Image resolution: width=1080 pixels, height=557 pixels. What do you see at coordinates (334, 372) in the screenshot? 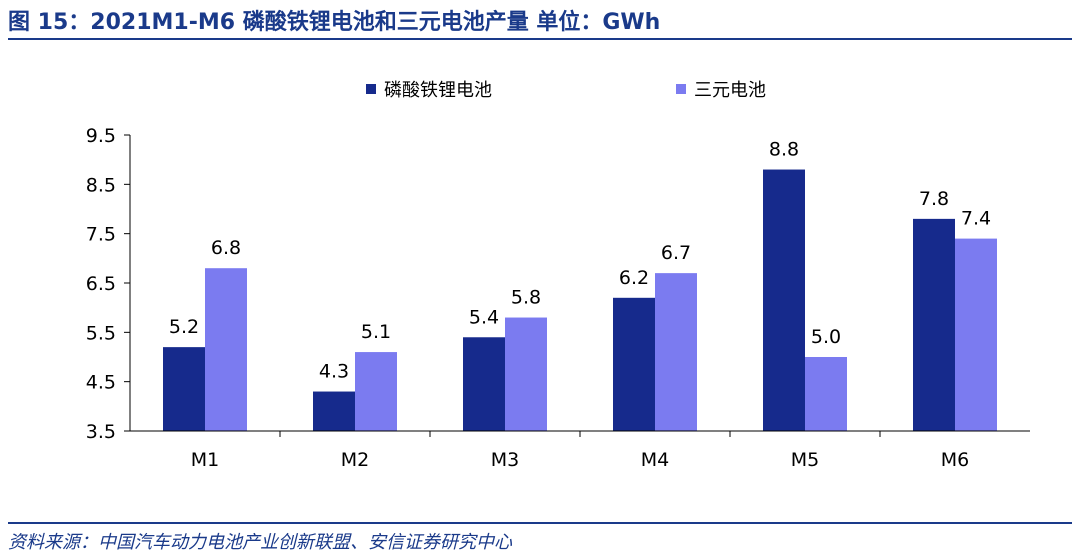
I see `data-label-lfp-M2: 4.3` at bounding box center [334, 372].